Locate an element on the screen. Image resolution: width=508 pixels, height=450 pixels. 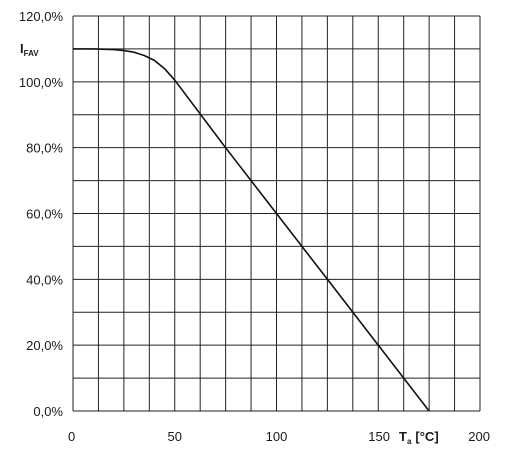
y-tick-label: 60,0% is located at coordinates (44, 214).